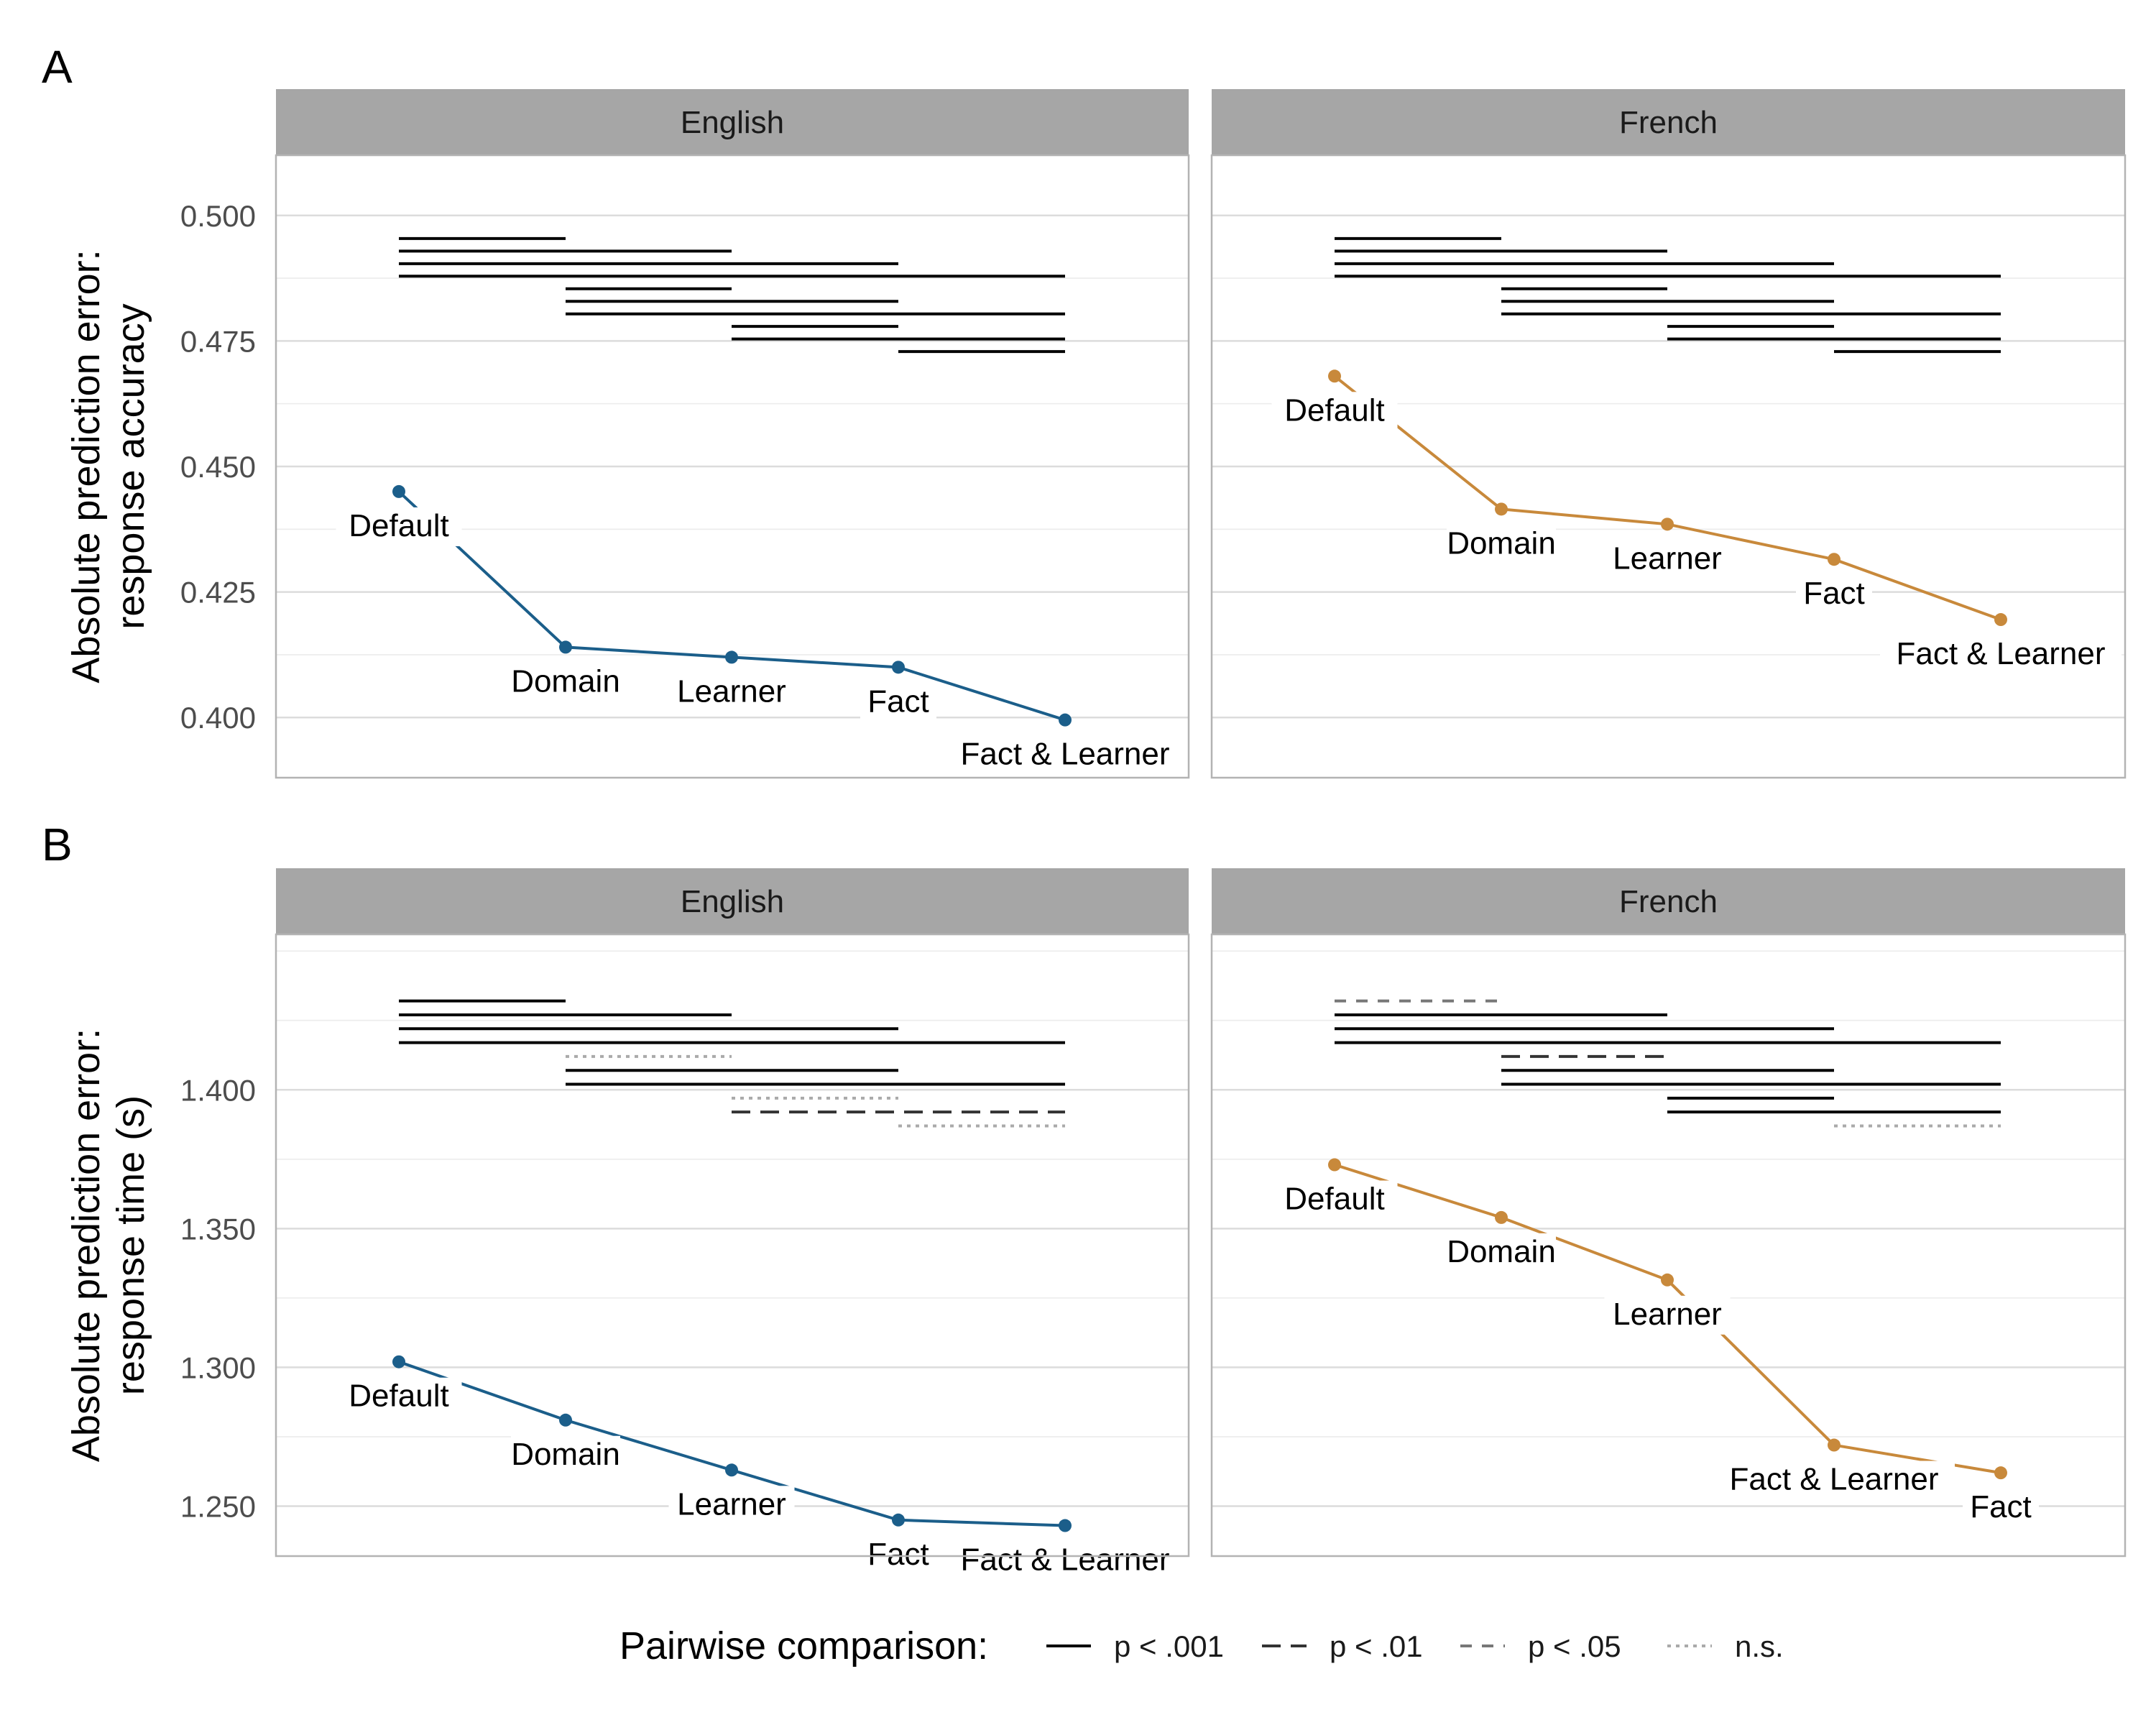 This screenshot has width=2156, height=1725. Describe the element at coordinates (1759, 1646) in the screenshot. I see `legend-item-label: n.s.` at that location.